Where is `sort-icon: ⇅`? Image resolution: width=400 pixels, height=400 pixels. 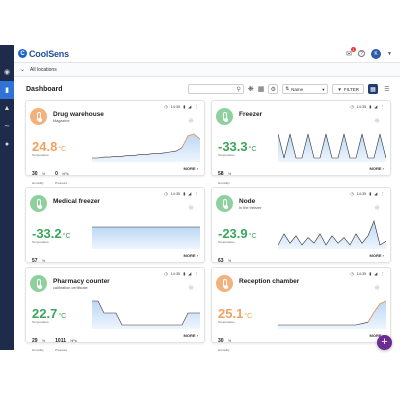
sort-icon: ⇅ is located at coordinates (287, 88).